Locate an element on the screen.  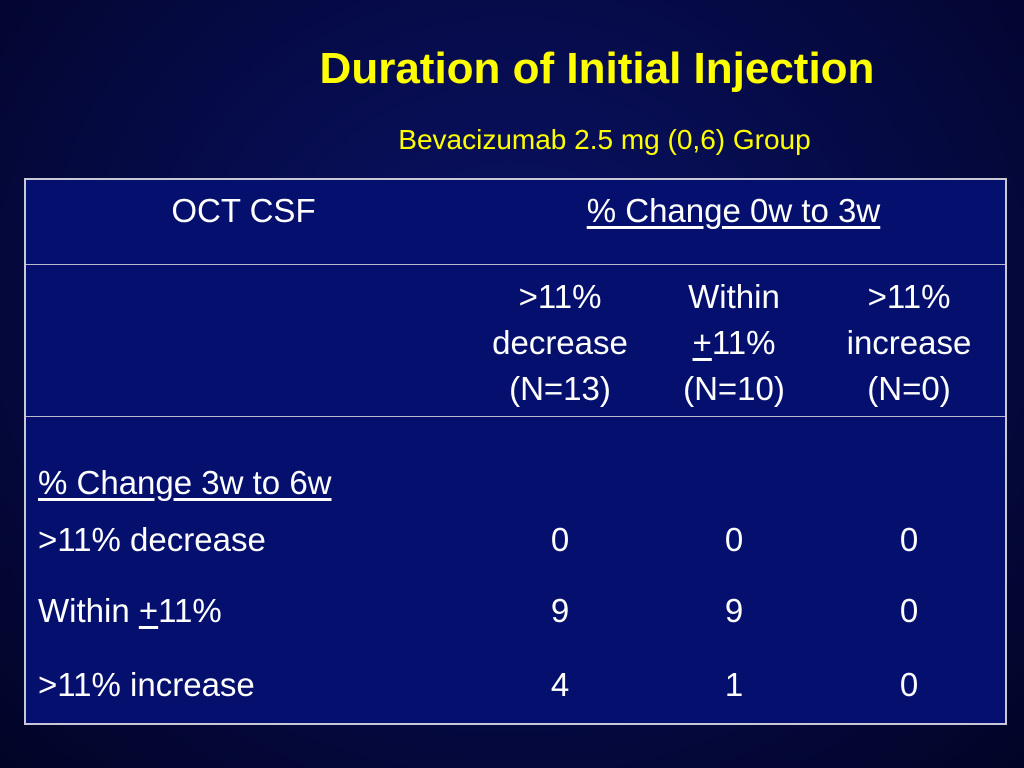
col-header-increase: >11% increase (N=0) is located at coordinates (909, 342).